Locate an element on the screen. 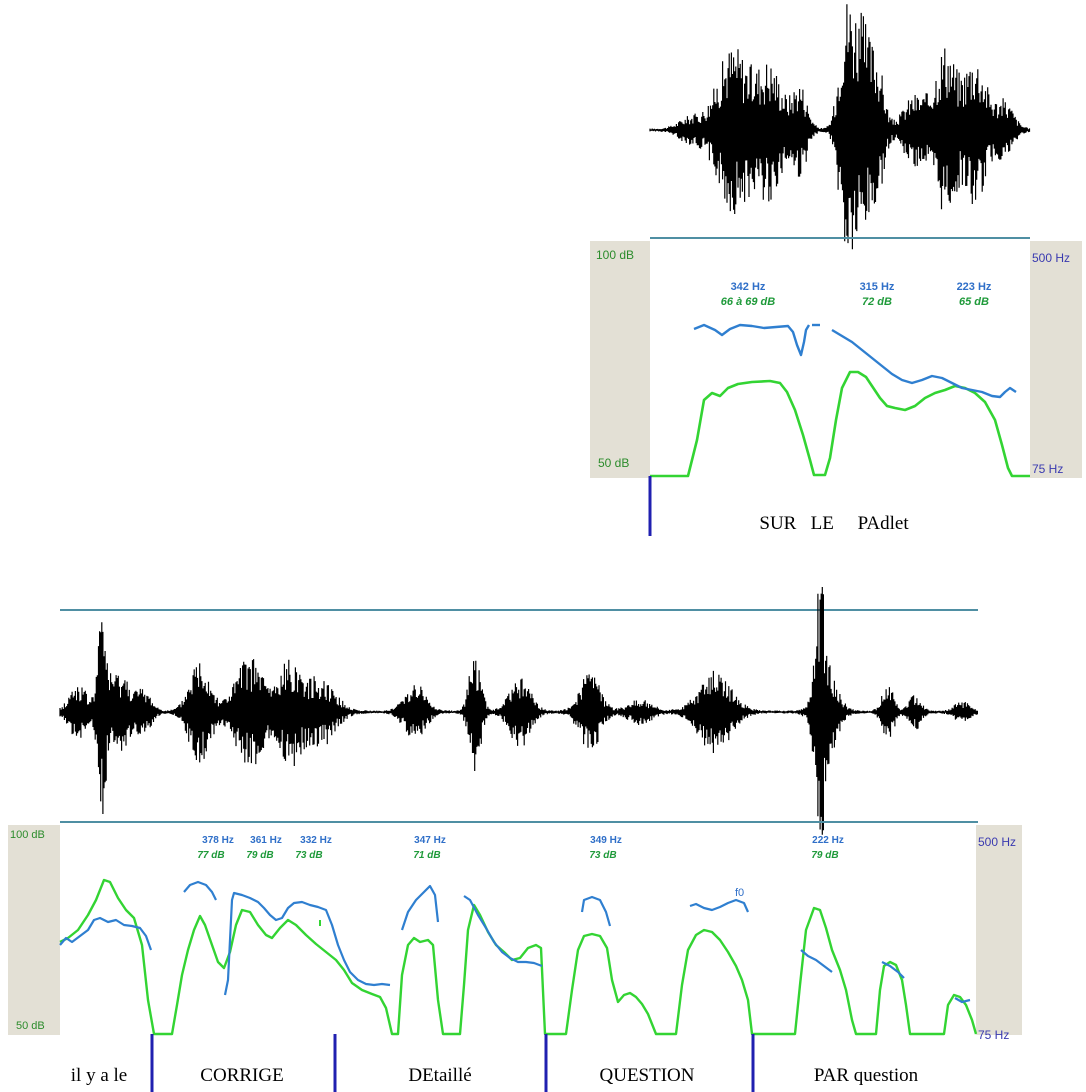 Image resolution: width=1086 pixels, height=1092 pixels. top-hz-min-label: 75 Hz is located at coordinates (1047, 469).